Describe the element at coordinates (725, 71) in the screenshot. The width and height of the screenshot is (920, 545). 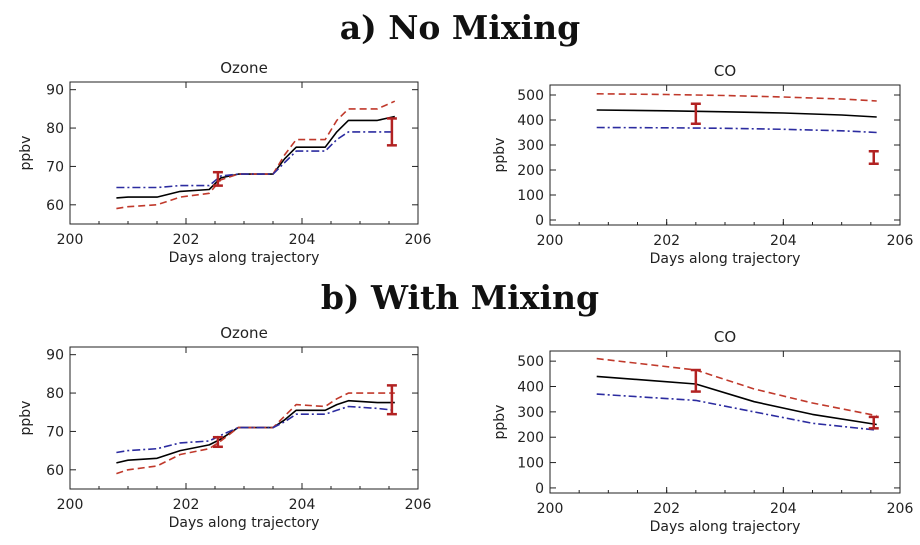
I see `chart-2-title: CO` at that location.